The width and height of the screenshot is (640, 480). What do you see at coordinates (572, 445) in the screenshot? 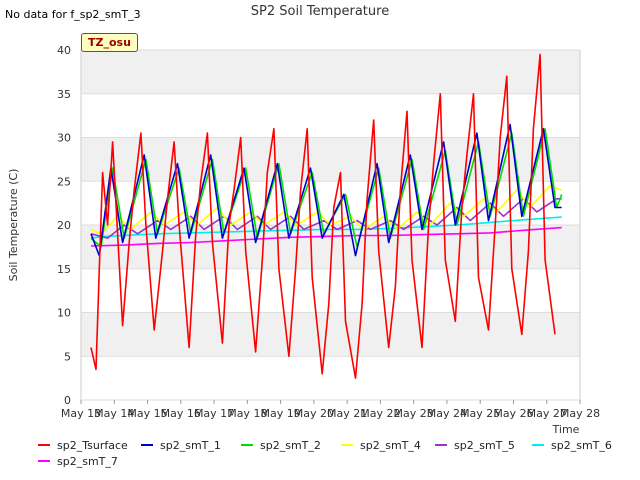
I see `legend-item-sp2-smt-6: sp2_smT_6` at bounding box center [572, 445].